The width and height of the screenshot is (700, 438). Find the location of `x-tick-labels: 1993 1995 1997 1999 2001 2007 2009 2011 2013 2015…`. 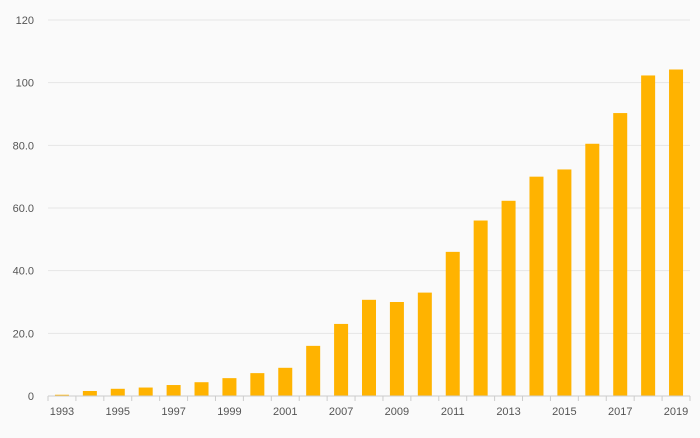

x-tick-labels: 1993 1995 1997 1999 2001 2007 2009 2011 2013 2015… is located at coordinates (369, 412).